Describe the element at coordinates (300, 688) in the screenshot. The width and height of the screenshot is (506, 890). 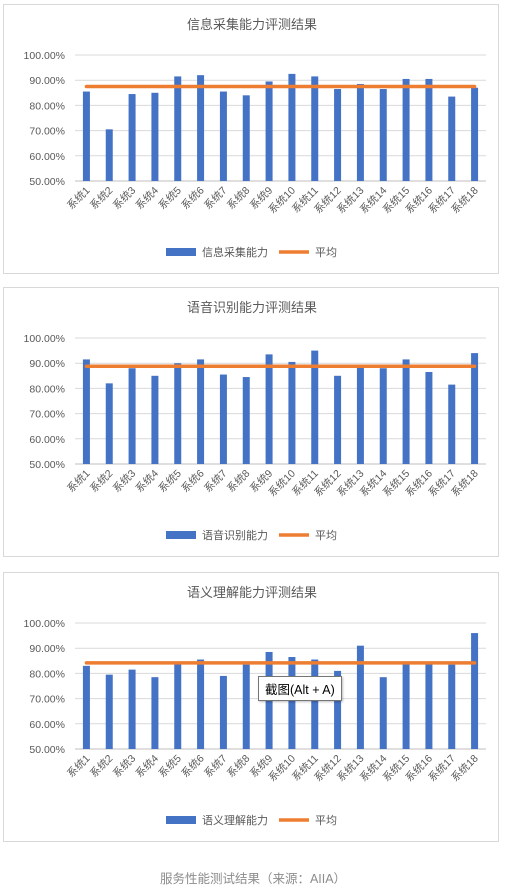
I see `screenshot-tooltip: 截图(Alt + A)` at that location.